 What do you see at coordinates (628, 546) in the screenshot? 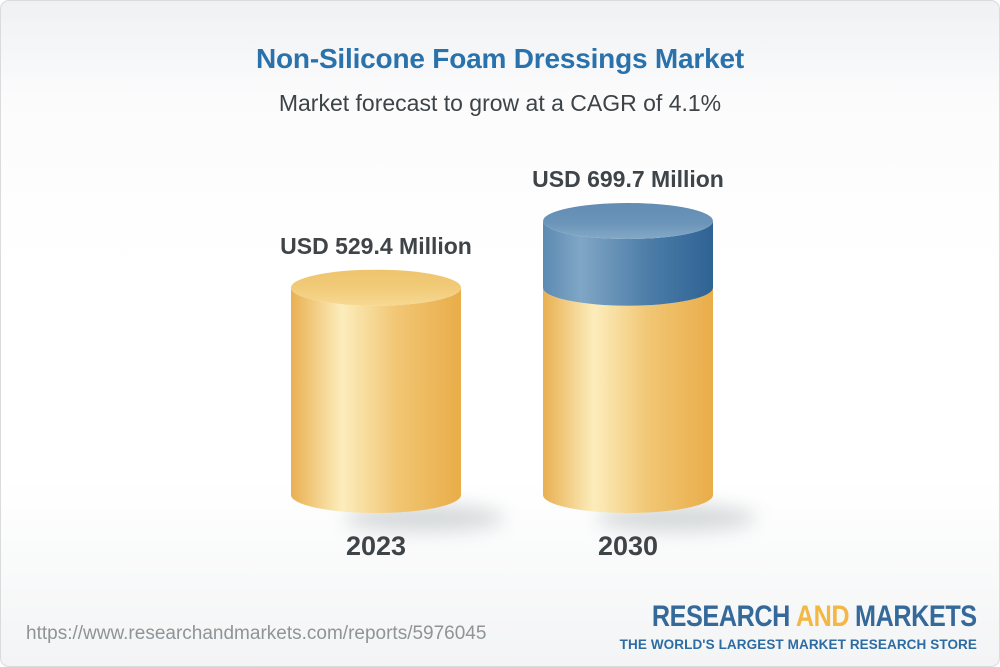
I see `bar-category-label: 2030` at bounding box center [628, 546].